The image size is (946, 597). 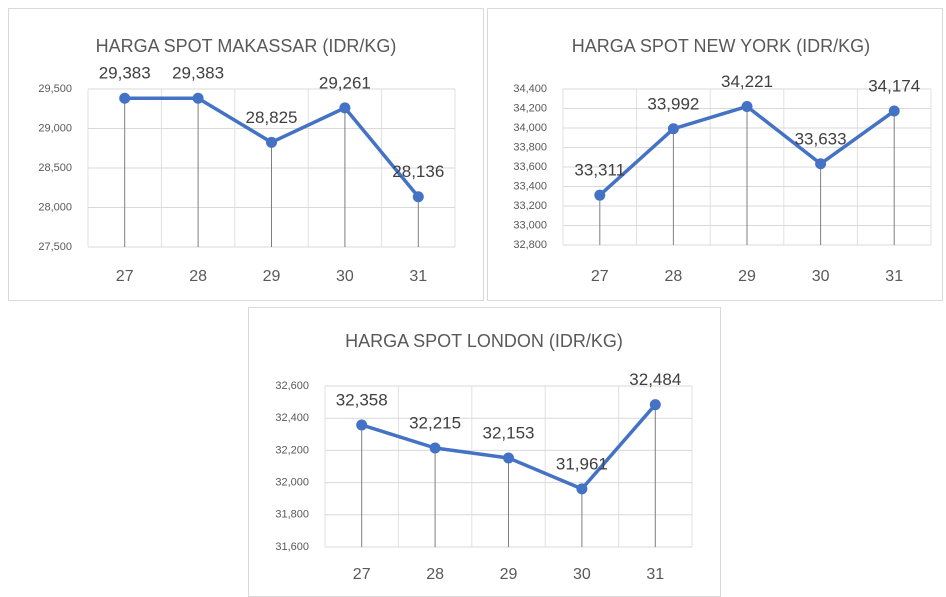 I want to click on y-tick-label: 34,000, so click(x=530, y=128).